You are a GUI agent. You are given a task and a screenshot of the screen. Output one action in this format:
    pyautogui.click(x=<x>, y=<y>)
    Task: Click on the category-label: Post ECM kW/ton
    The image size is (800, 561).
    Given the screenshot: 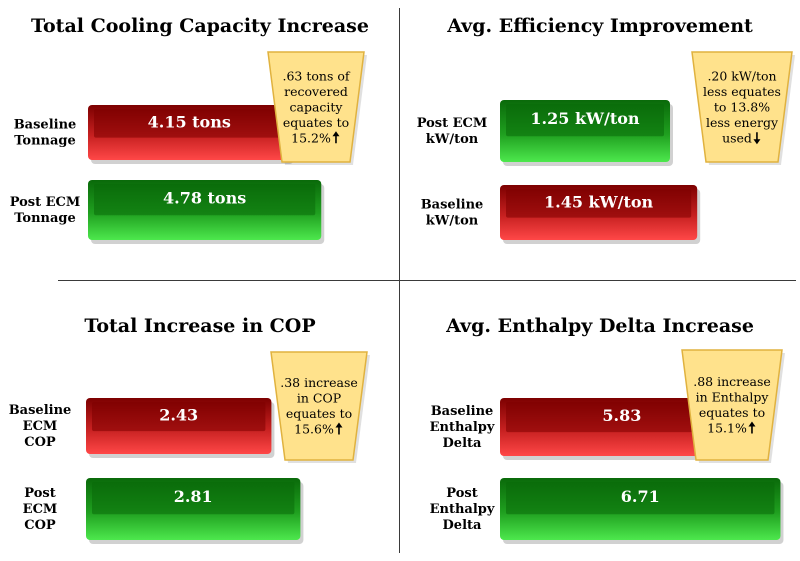 What is the action you would take?
    pyautogui.click(x=452, y=131)
    